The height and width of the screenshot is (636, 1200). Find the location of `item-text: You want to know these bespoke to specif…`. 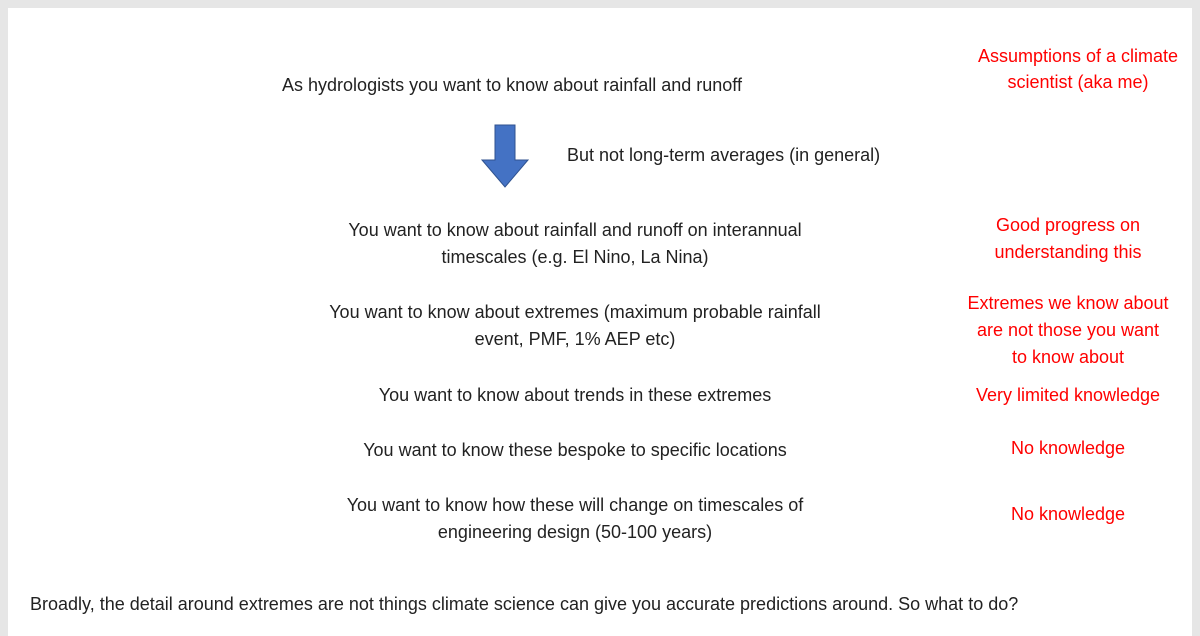

item-text: You want to know these bespoke to specif… is located at coordinates (575, 450).